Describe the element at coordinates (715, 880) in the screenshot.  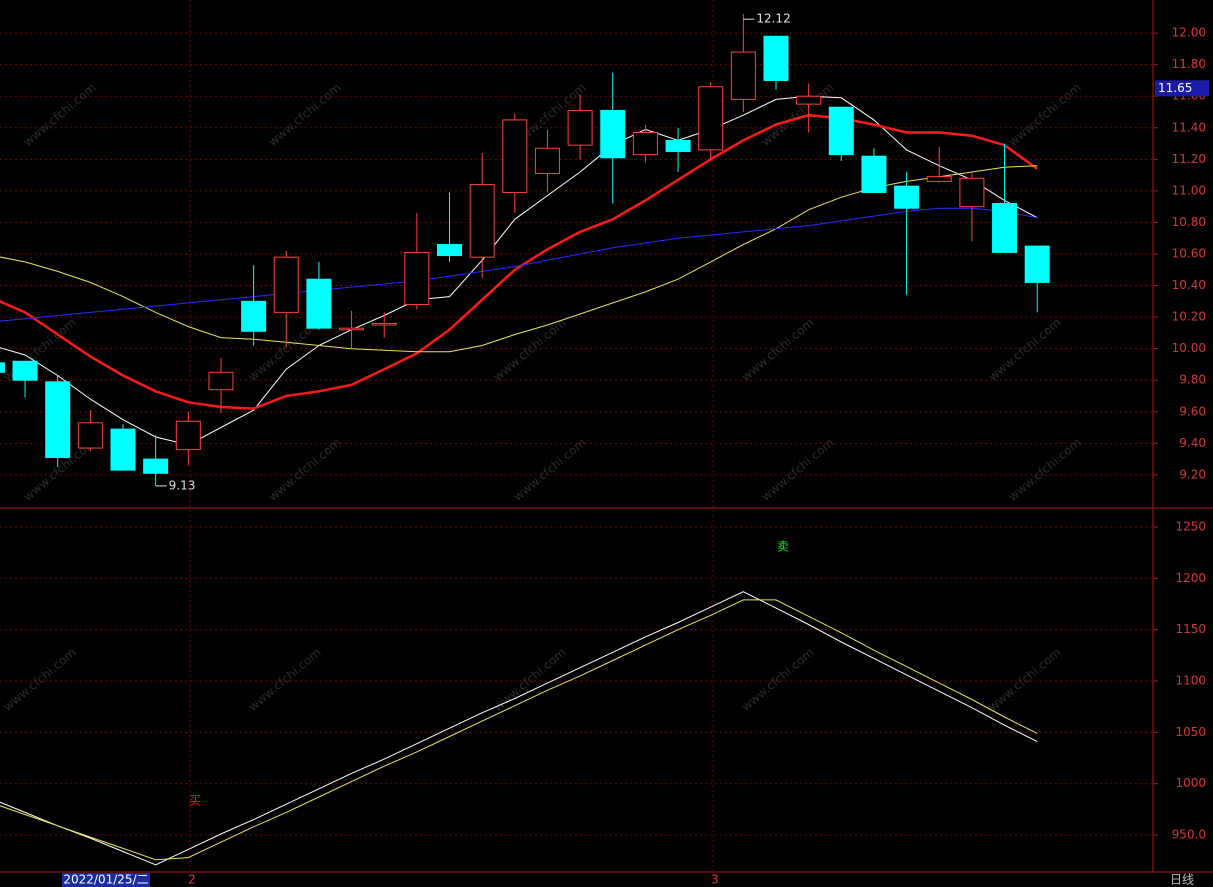
I see `month-mark: 3` at that location.